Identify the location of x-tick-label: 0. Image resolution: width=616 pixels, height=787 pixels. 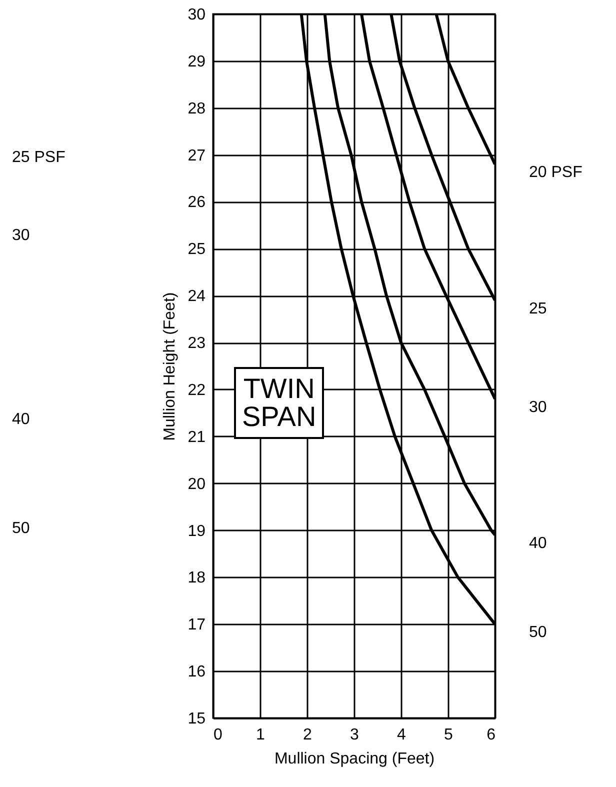
(218, 735).